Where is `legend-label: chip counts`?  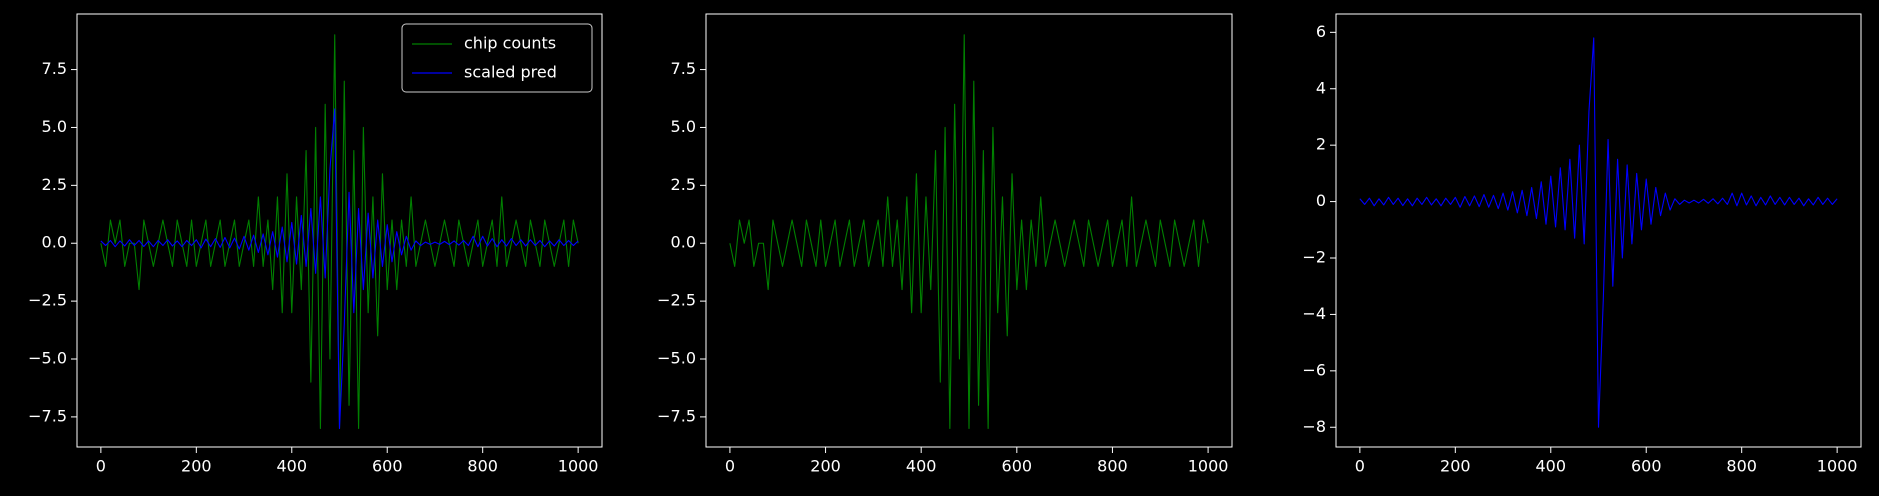 legend-label: chip counts is located at coordinates (510, 43).